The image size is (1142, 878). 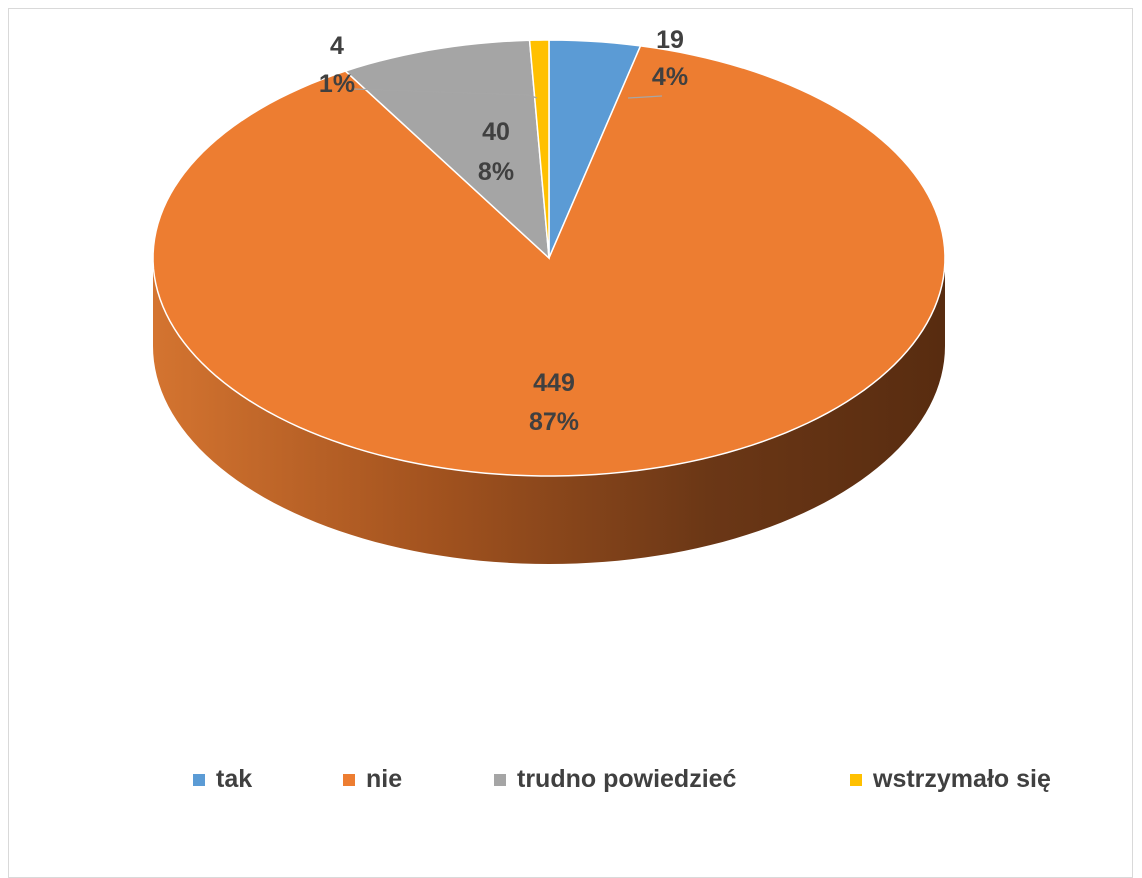 I want to click on data-label-value: 4, so click(x=337, y=46).